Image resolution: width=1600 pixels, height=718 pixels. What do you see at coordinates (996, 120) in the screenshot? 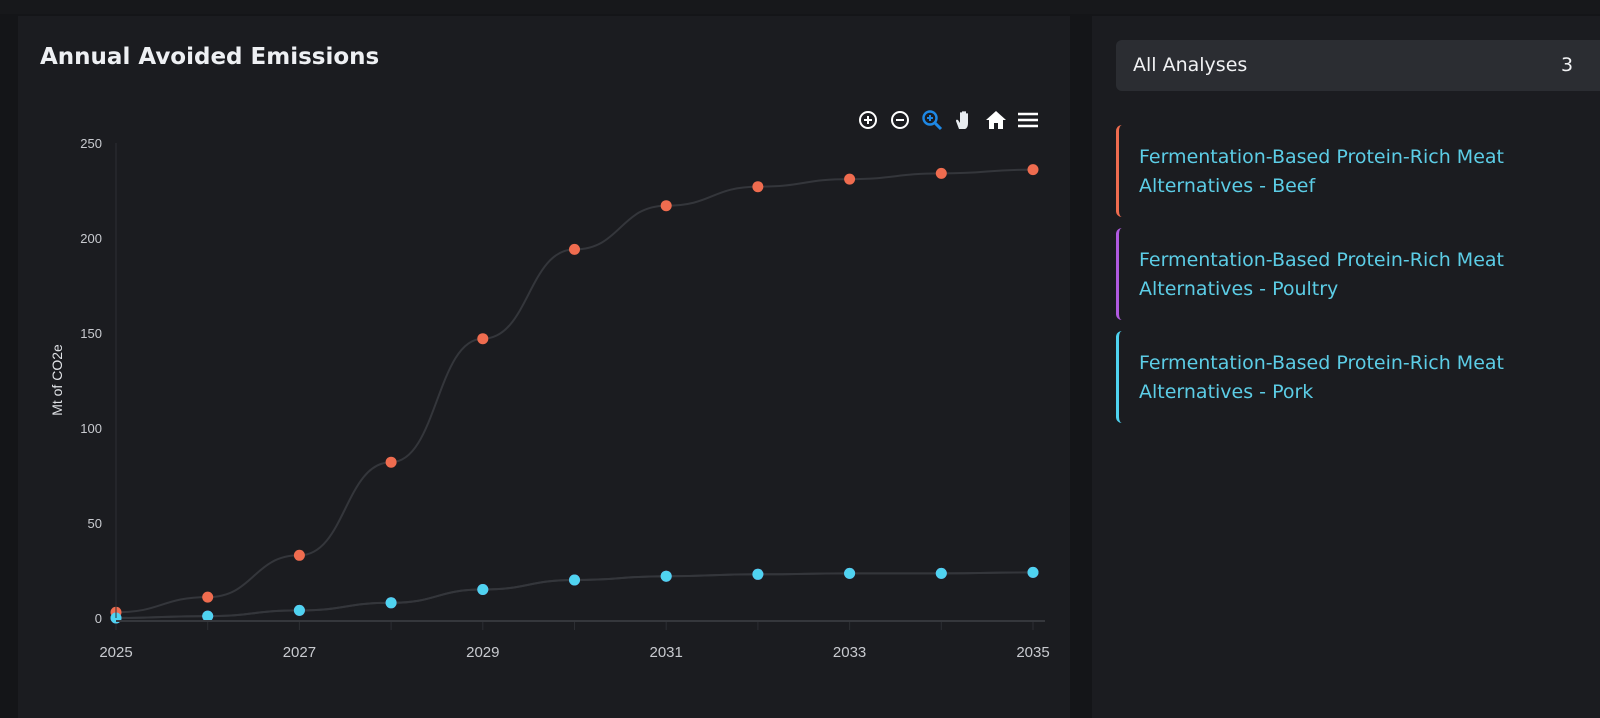
I see `home-icon` at bounding box center [996, 120].